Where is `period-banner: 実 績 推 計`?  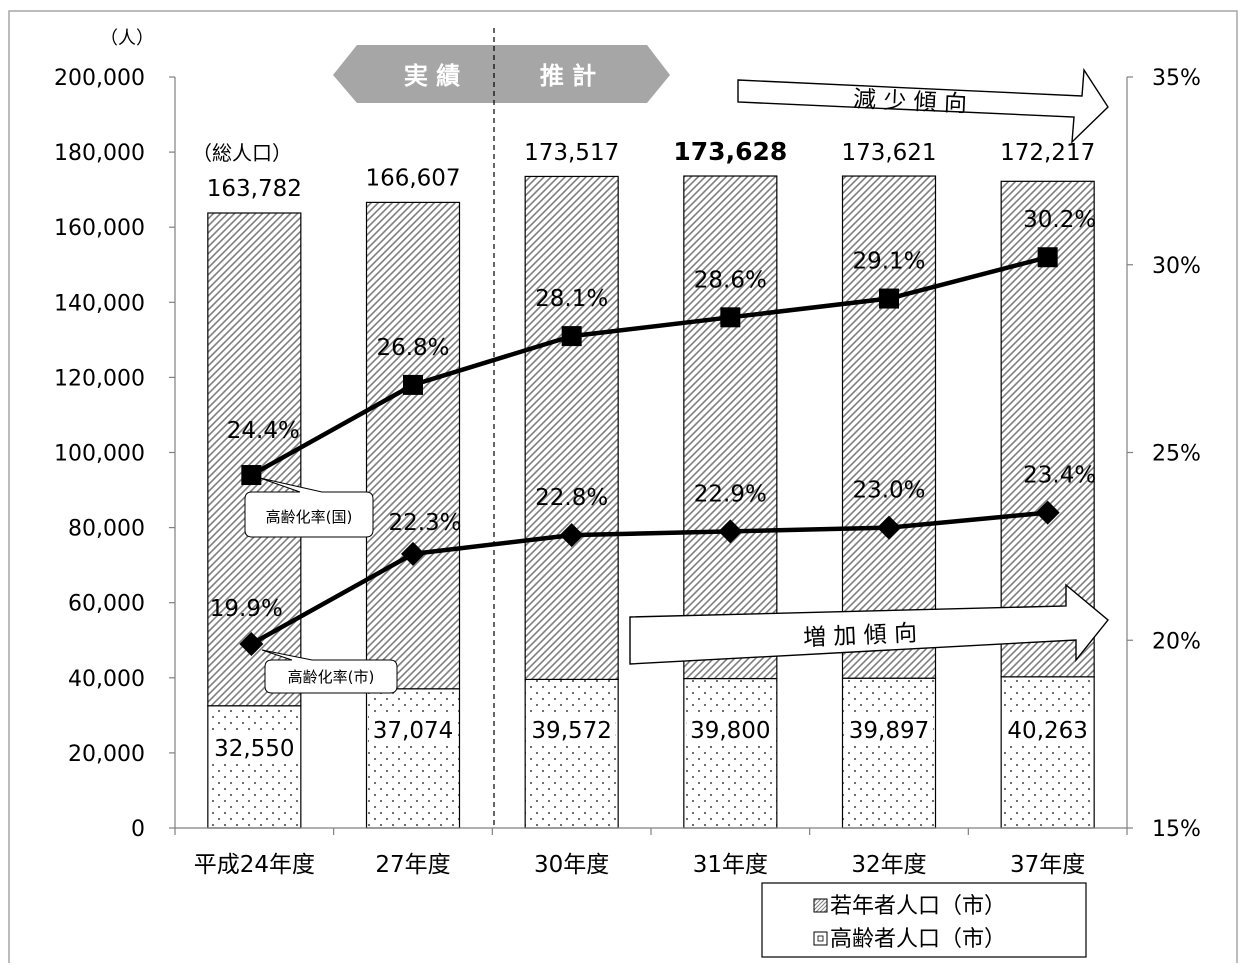 period-banner: 実 績 推 計 is located at coordinates (501, 74).